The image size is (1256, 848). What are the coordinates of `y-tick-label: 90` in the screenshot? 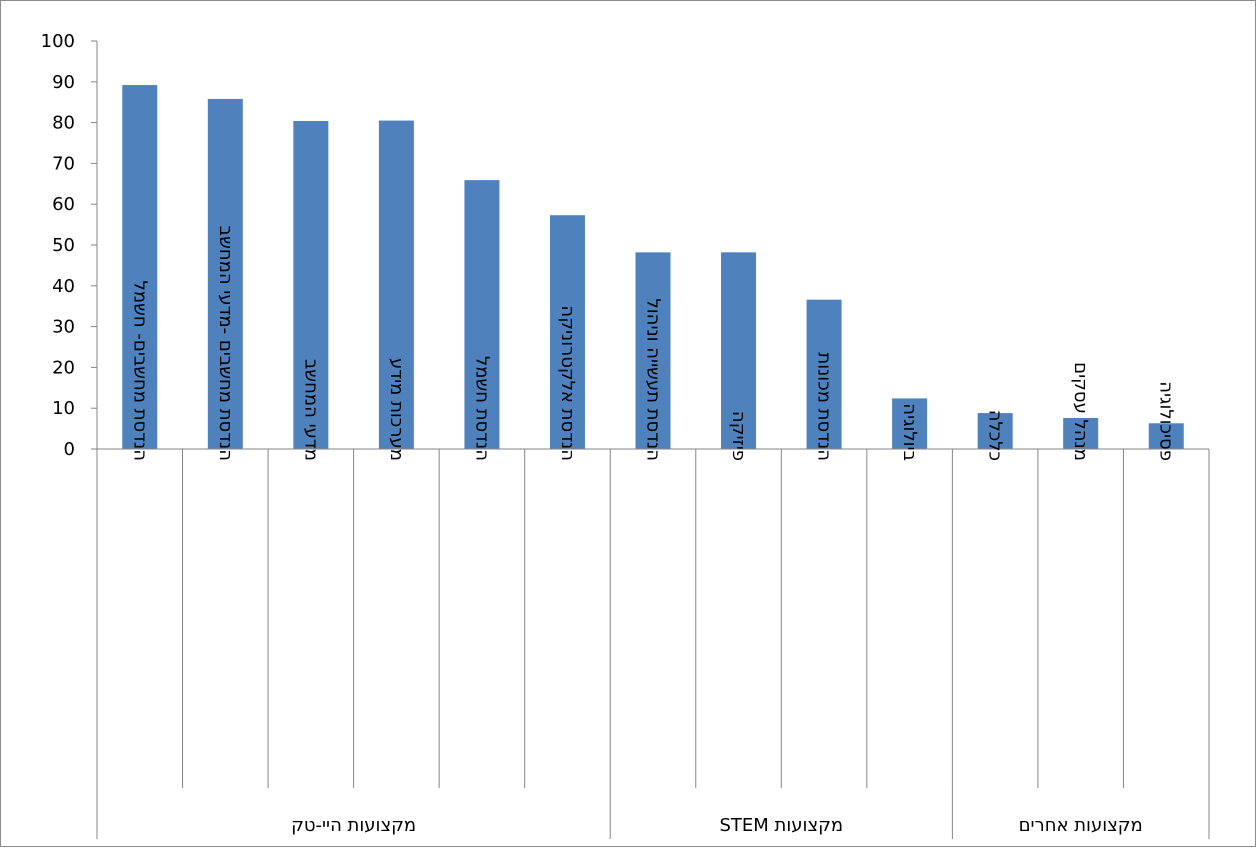 It's located at (63, 82).